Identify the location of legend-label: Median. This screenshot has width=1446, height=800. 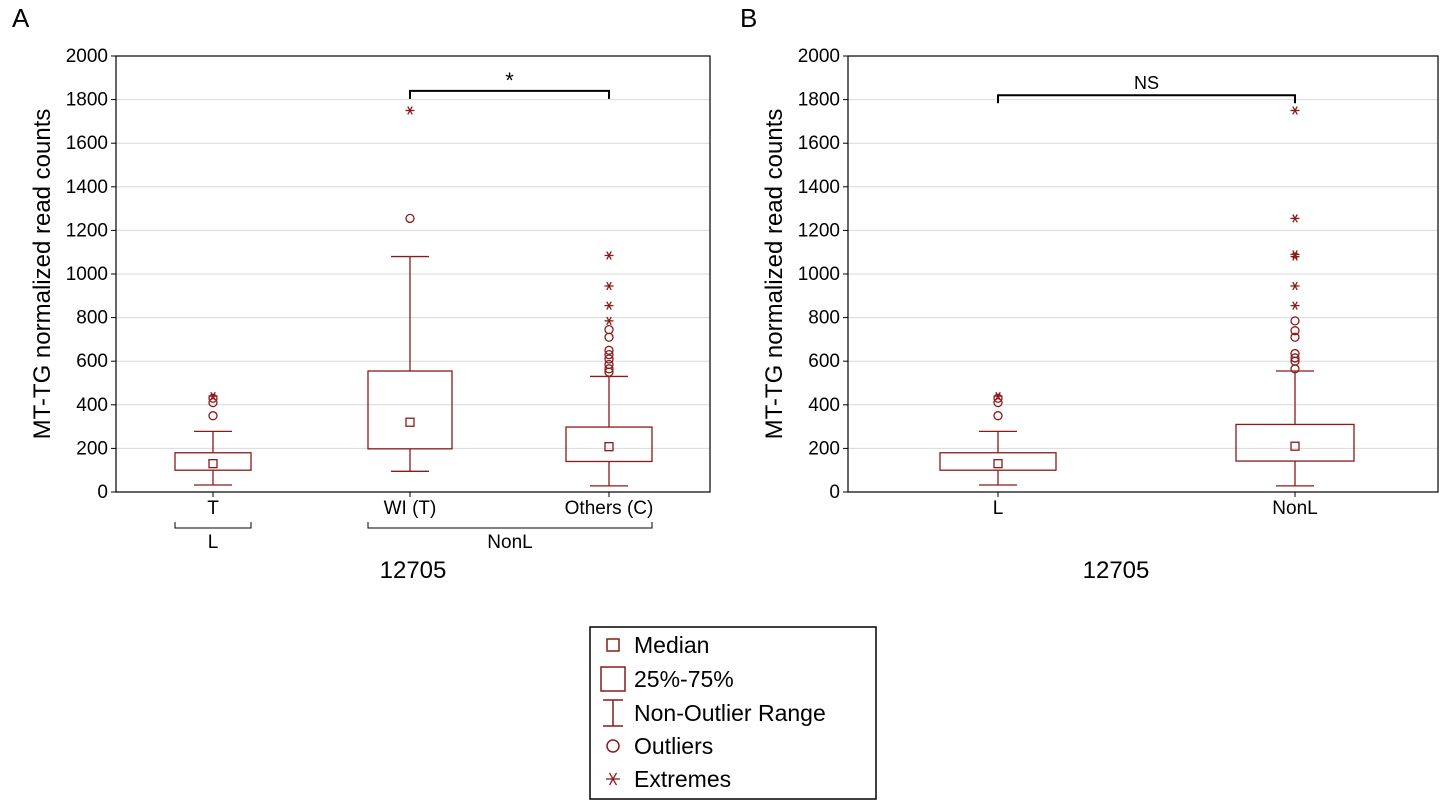
(671, 645).